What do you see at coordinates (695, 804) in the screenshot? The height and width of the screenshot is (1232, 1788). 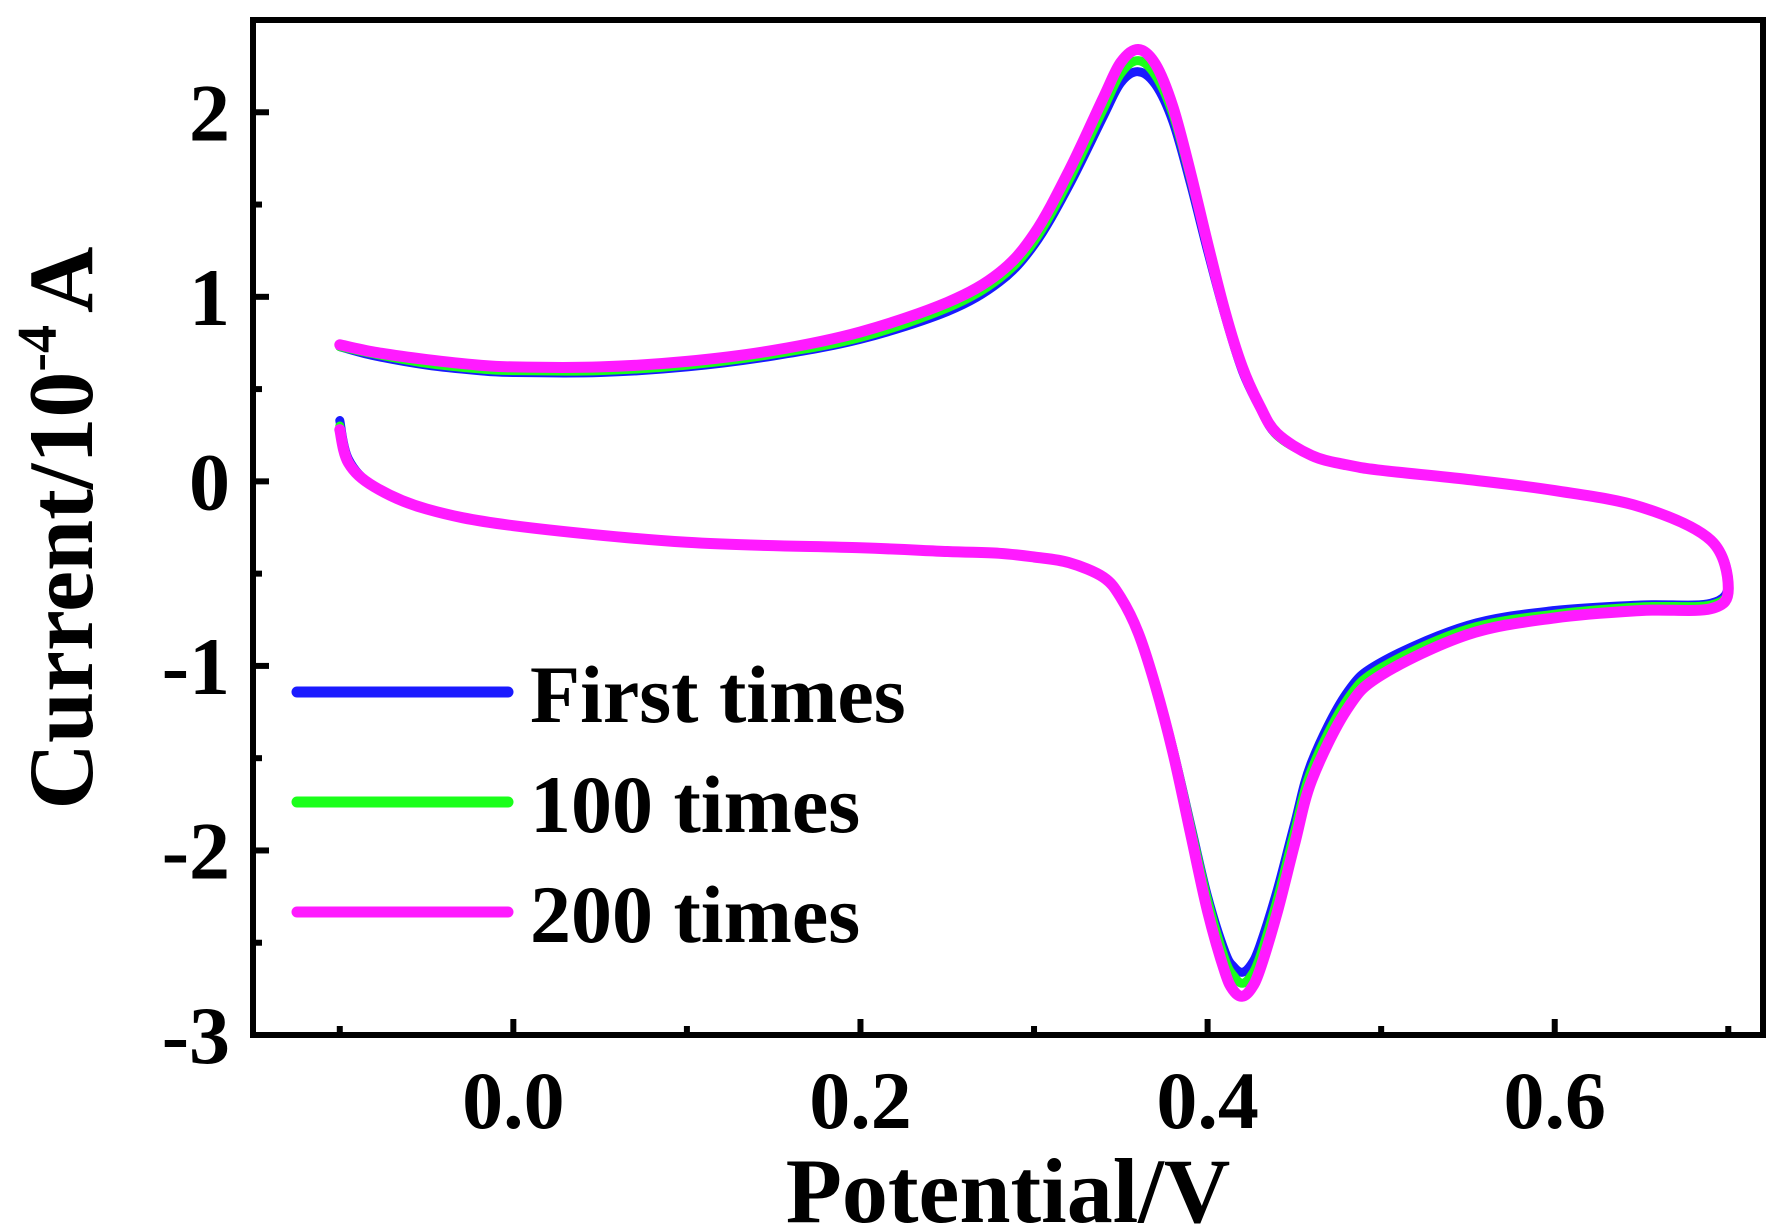 I see `legend-label-100-times: 100 times` at bounding box center [695, 804].